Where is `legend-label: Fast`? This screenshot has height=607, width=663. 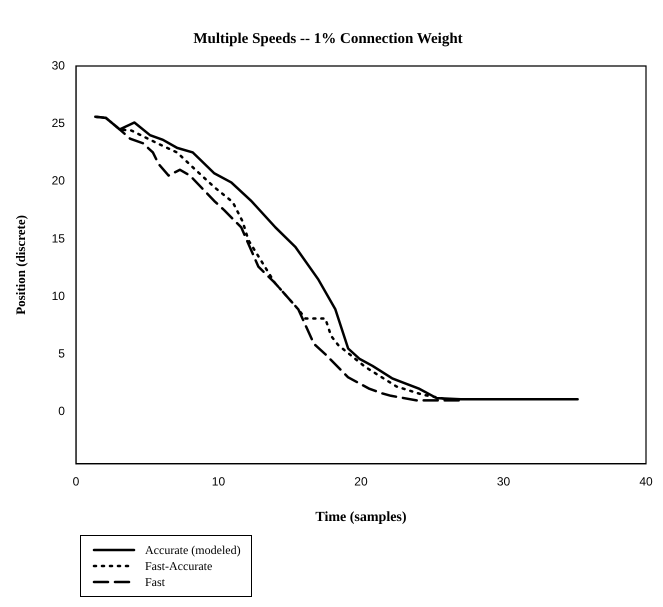
legend-label: Fast is located at coordinates (155, 582).